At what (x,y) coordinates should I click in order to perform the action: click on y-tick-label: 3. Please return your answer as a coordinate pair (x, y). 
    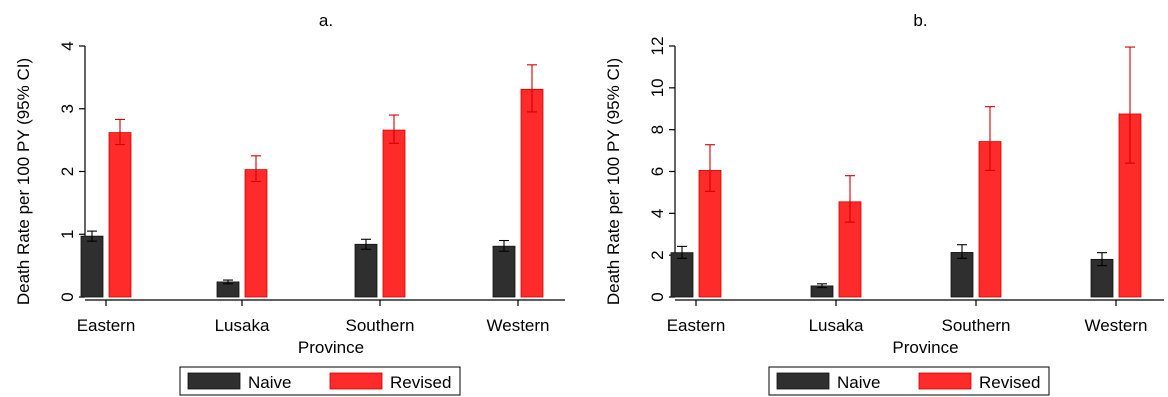
    Looking at the image, I should click on (67, 108).